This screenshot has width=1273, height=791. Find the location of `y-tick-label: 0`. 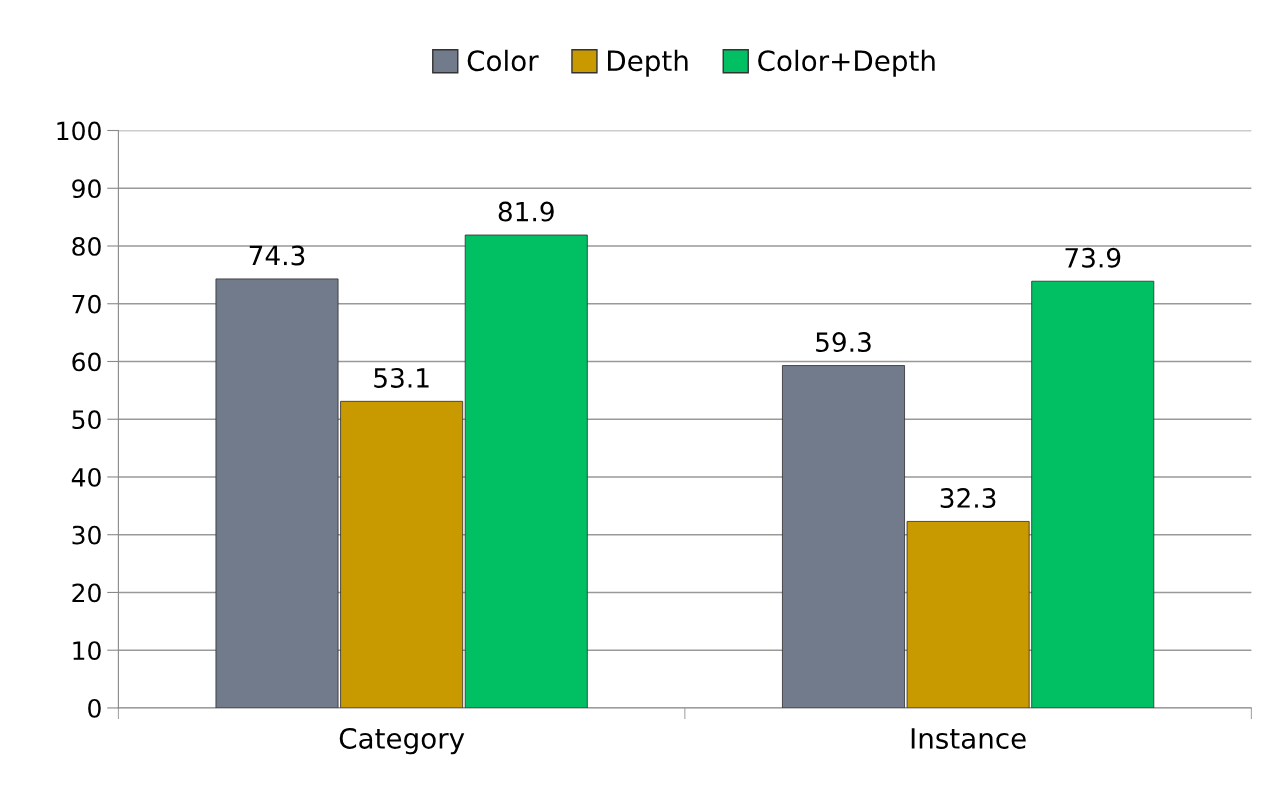

y-tick-label: 0 is located at coordinates (94, 708).